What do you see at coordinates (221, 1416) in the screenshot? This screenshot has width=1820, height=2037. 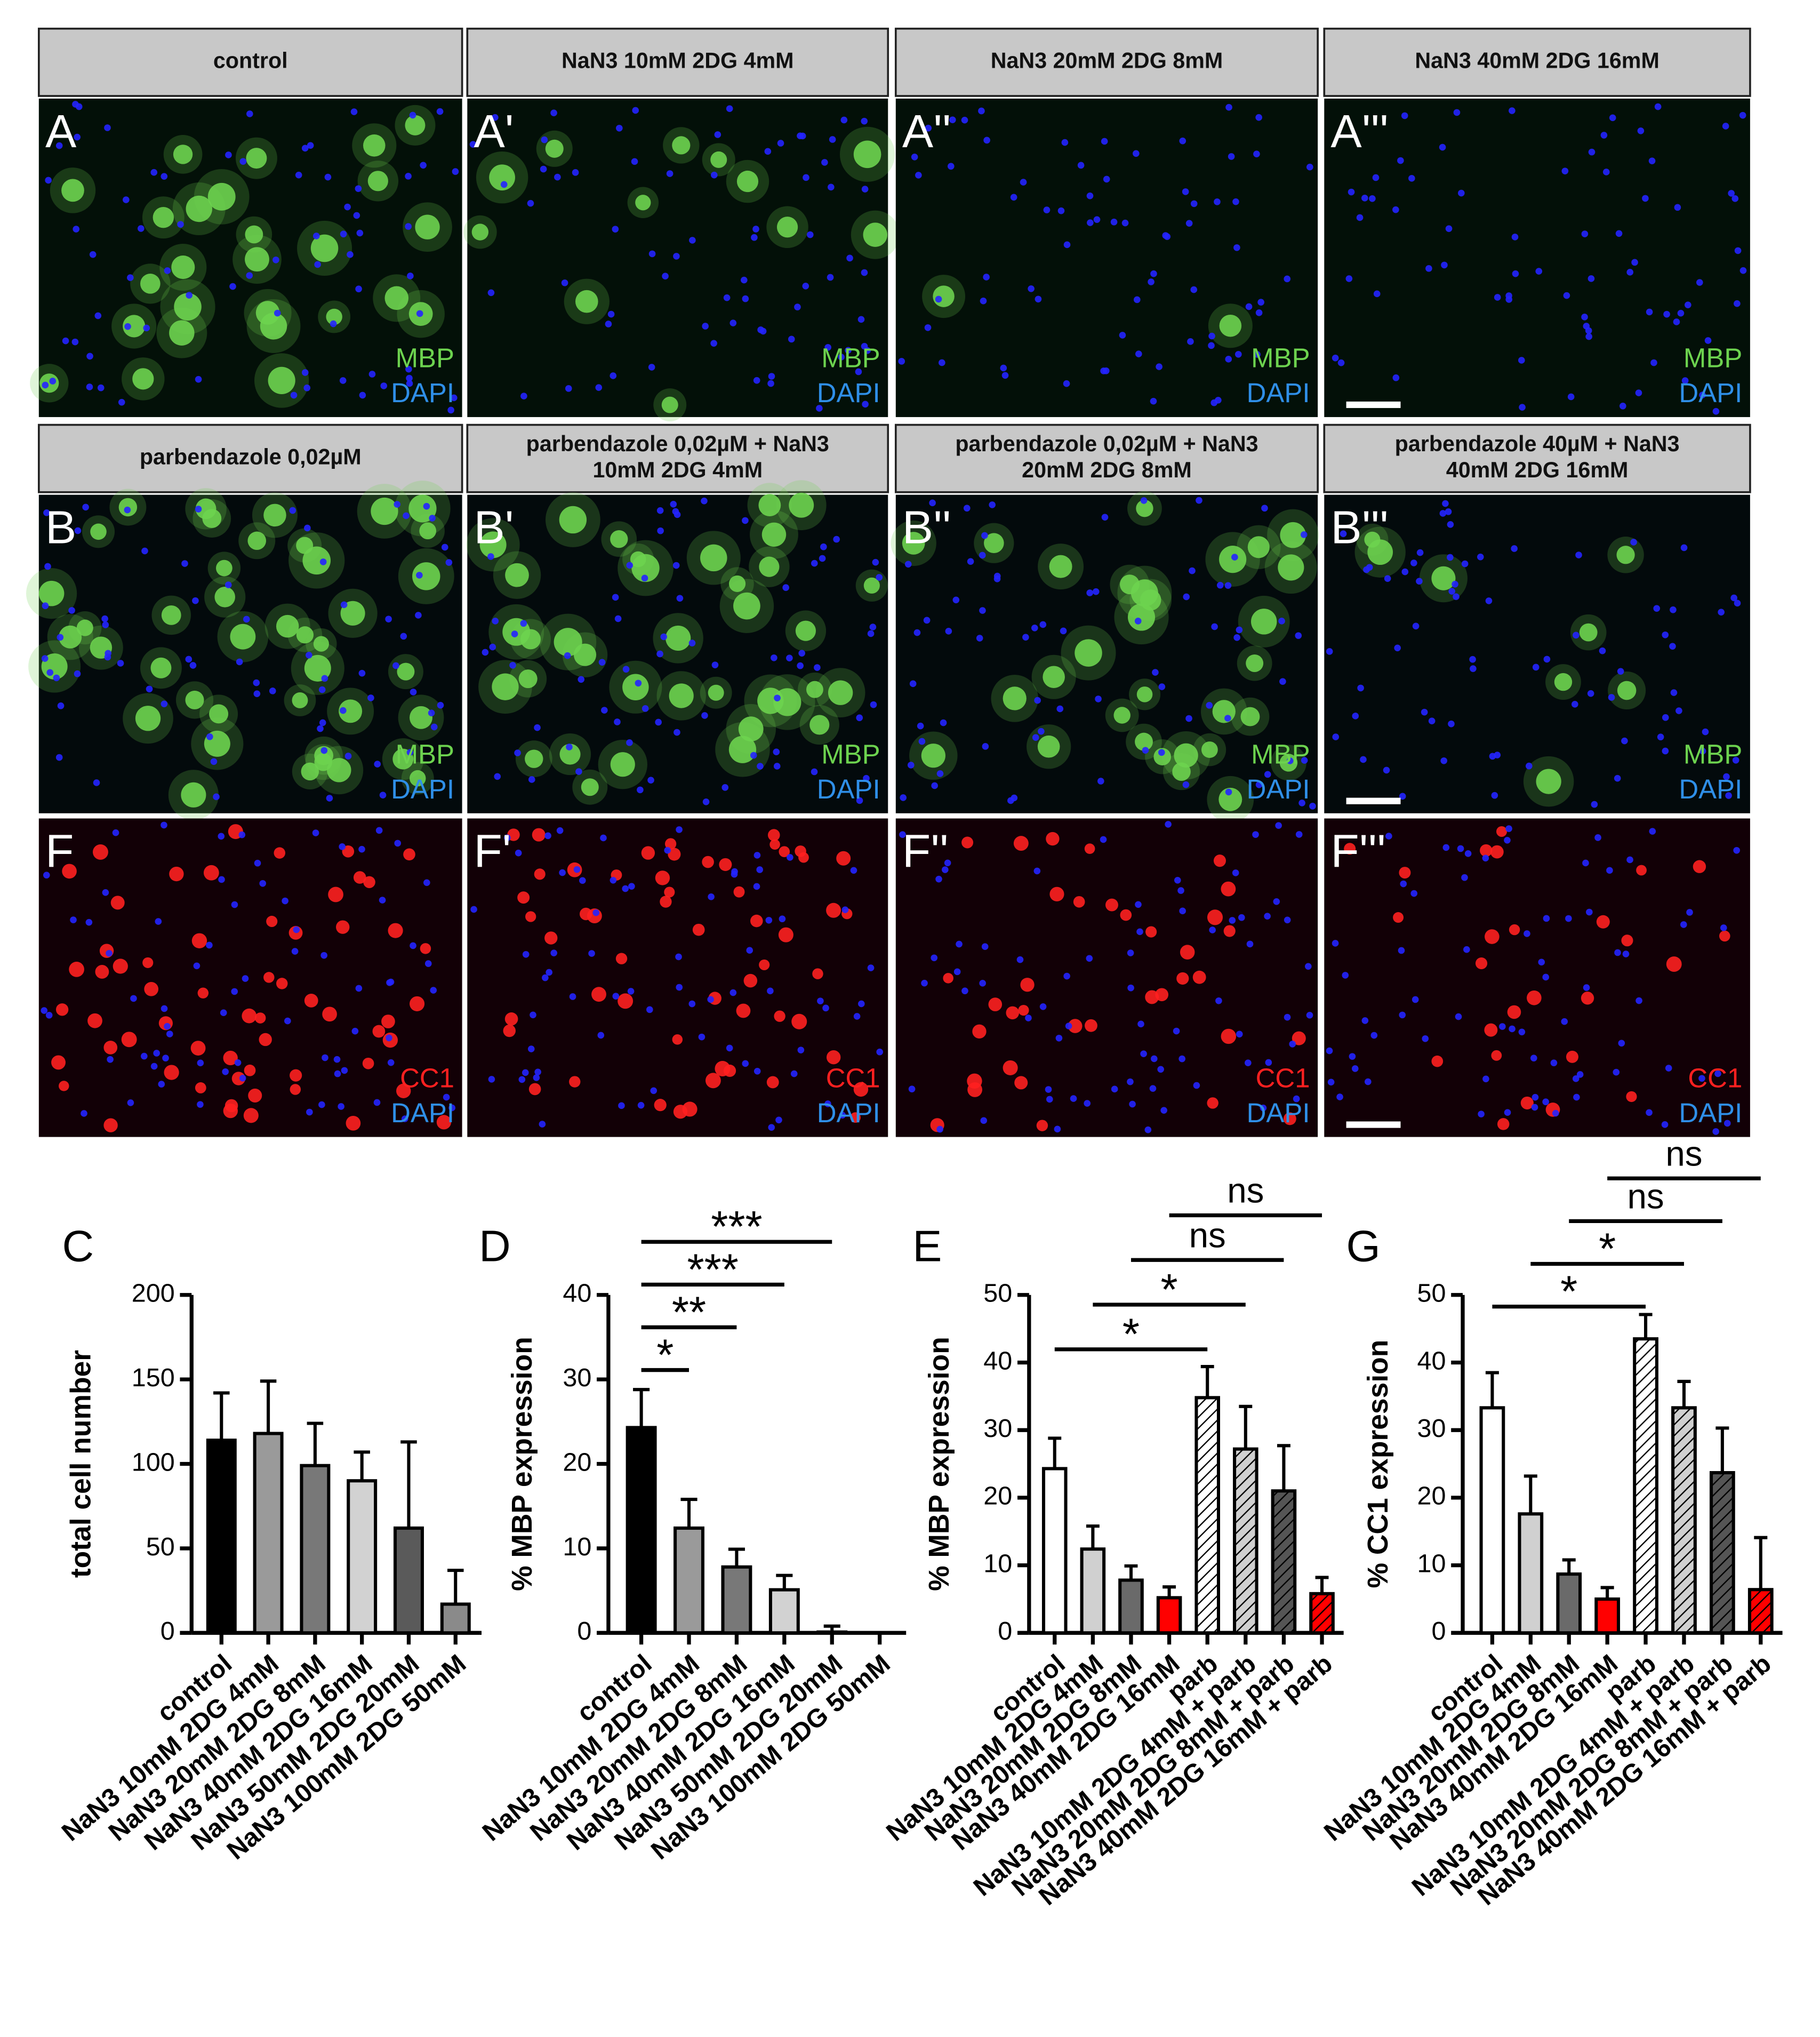 I see `error-bar` at bounding box center [221, 1416].